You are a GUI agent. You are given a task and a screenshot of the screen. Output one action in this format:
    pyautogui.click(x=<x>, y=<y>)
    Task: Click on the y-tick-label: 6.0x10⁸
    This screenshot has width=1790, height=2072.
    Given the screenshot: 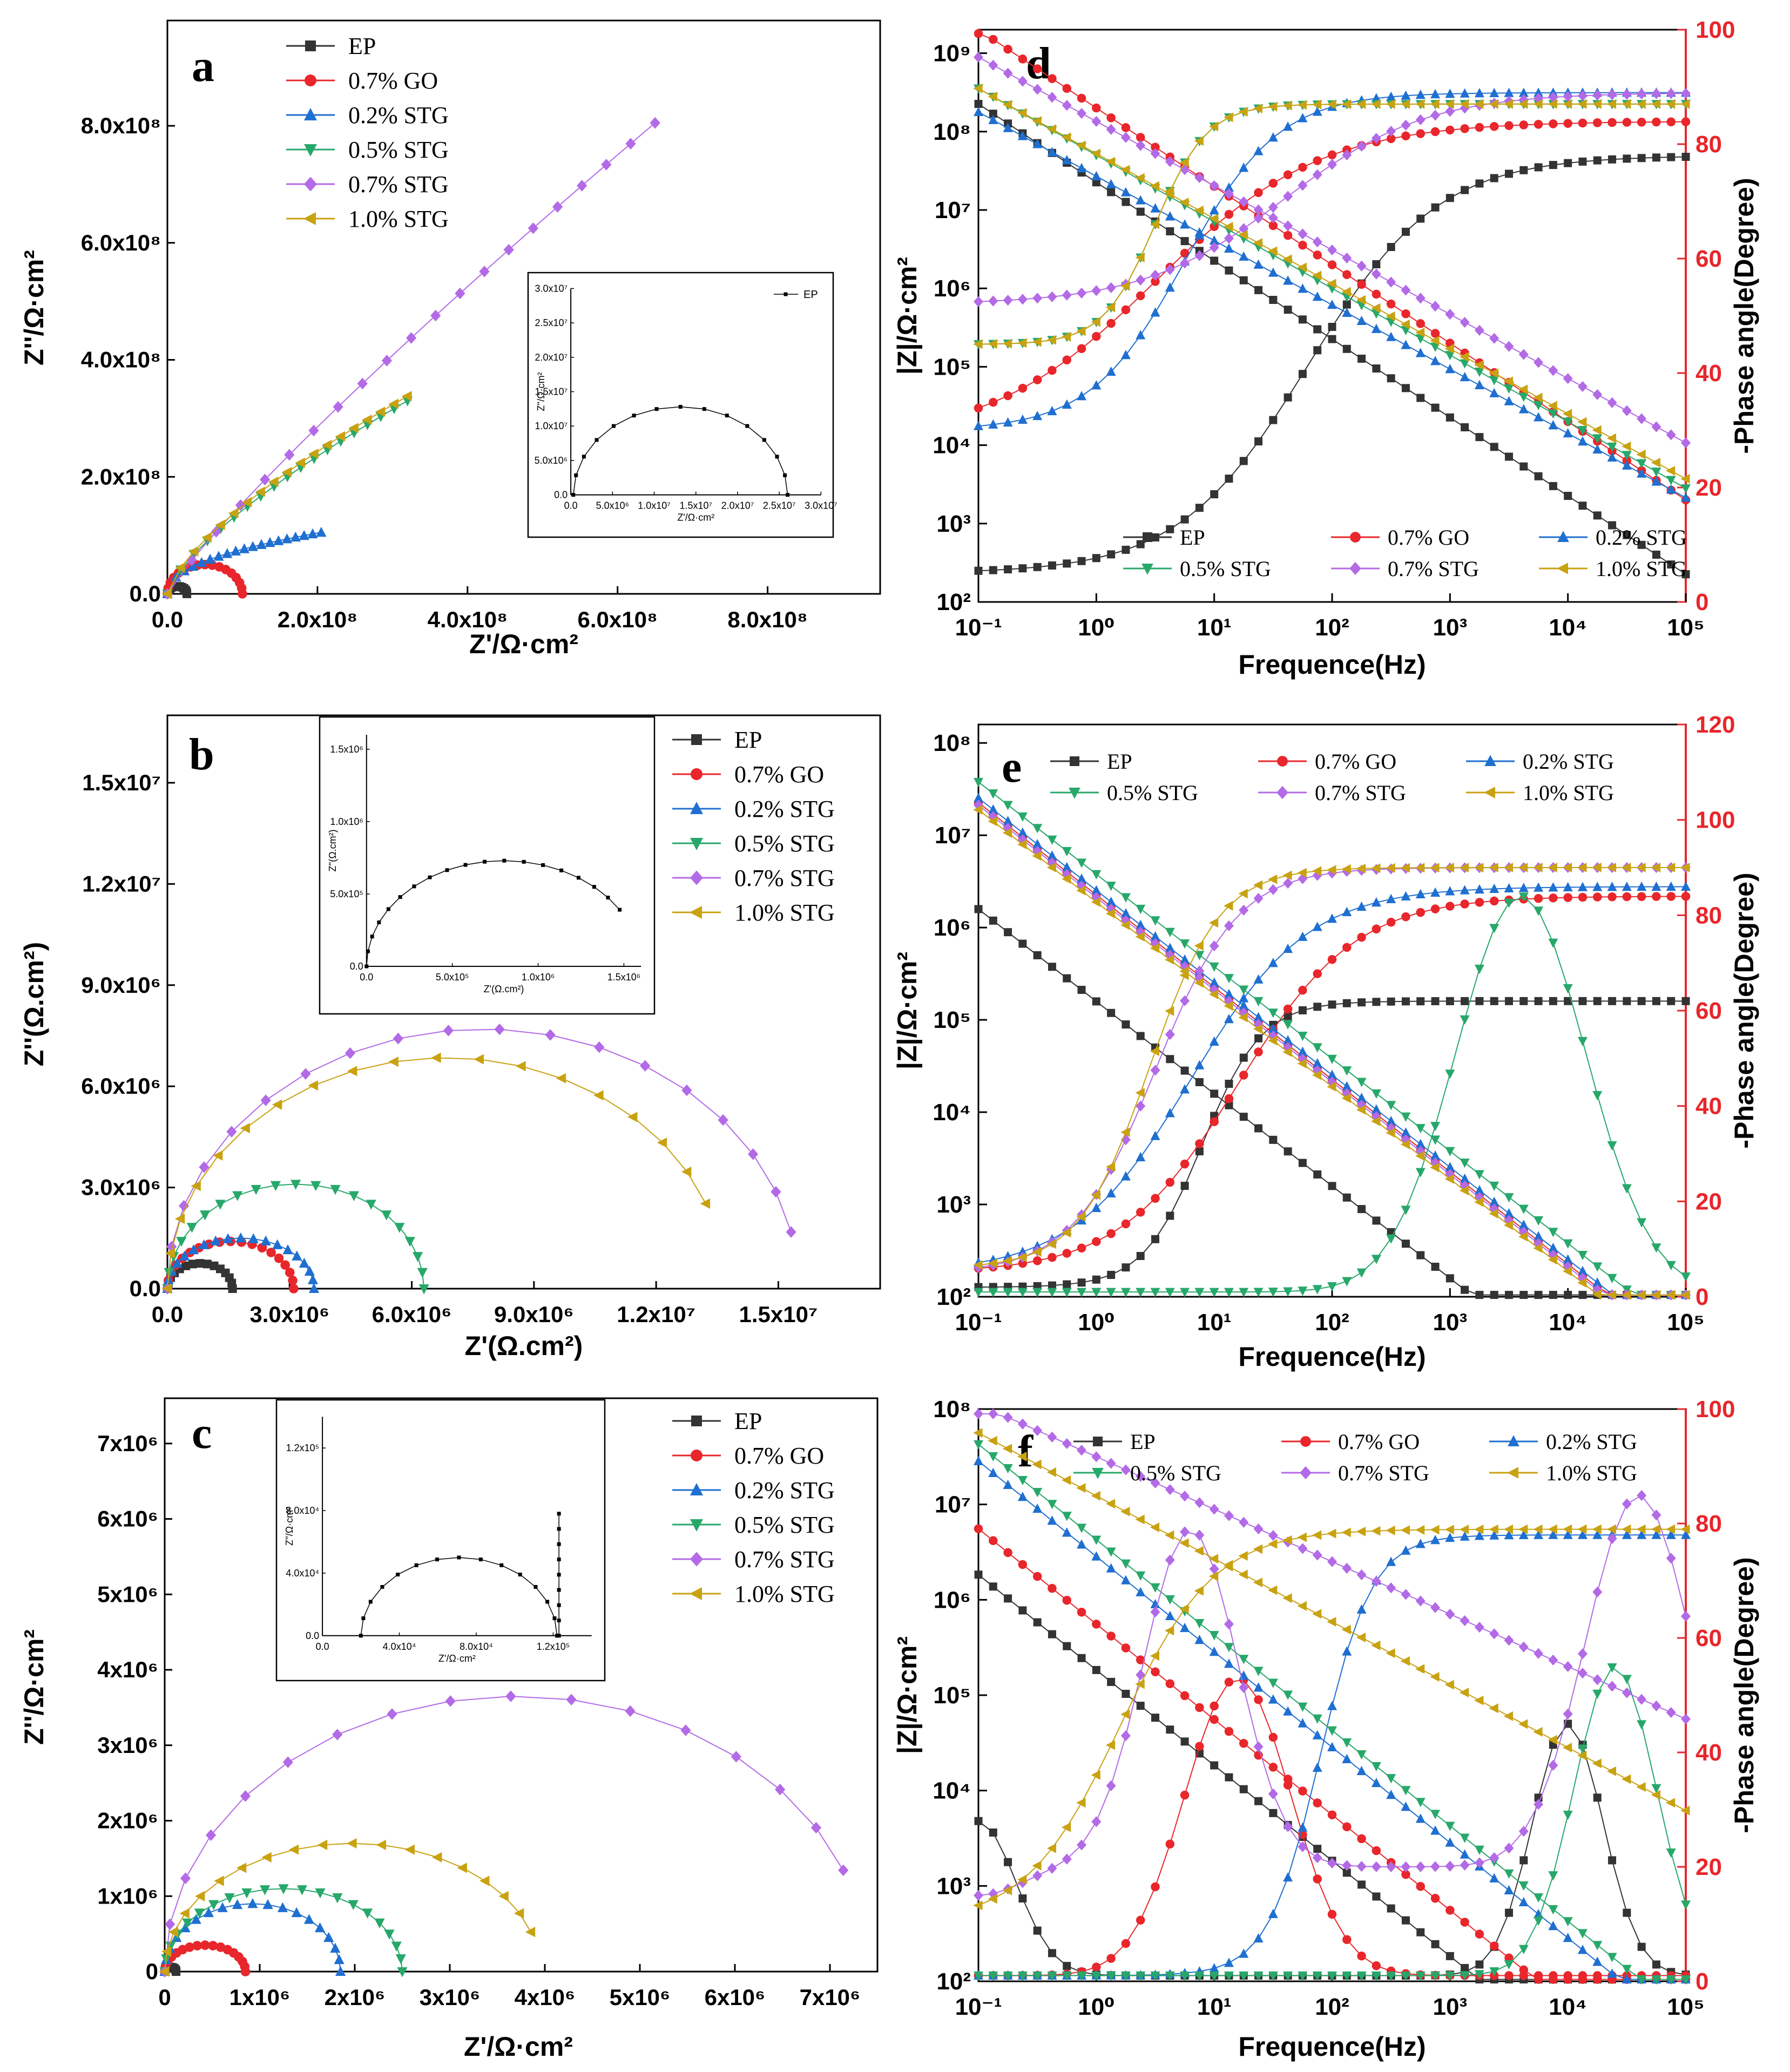 What is the action you would take?
    pyautogui.click(x=121, y=242)
    